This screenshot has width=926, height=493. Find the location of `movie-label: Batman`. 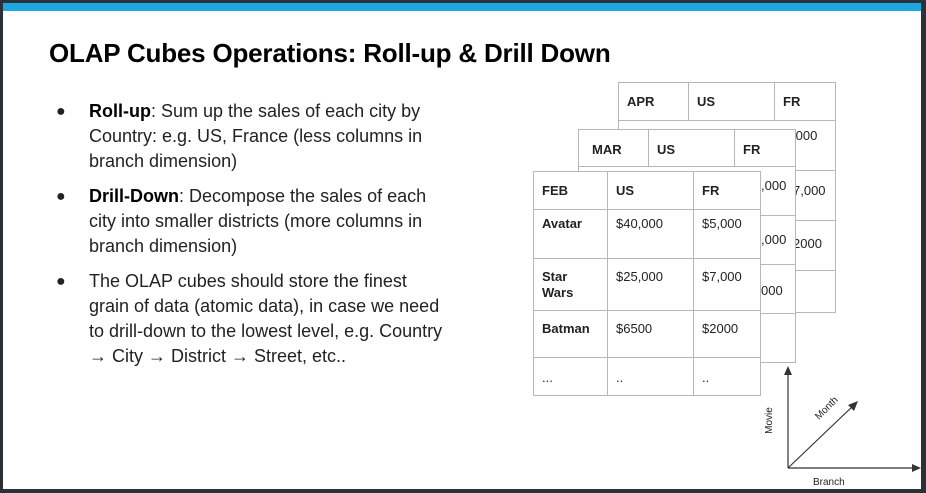

movie-label: Batman is located at coordinates (571, 334).